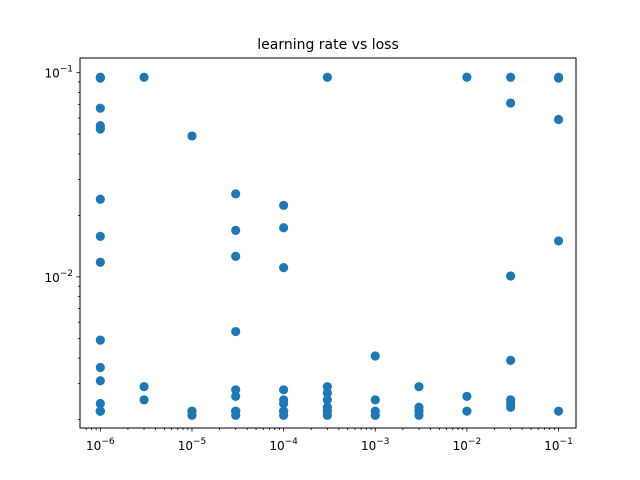 The width and height of the screenshot is (640, 480). Describe the element at coordinates (375, 445) in the screenshot. I see `x-tick-label: 10⁻³` at that location.